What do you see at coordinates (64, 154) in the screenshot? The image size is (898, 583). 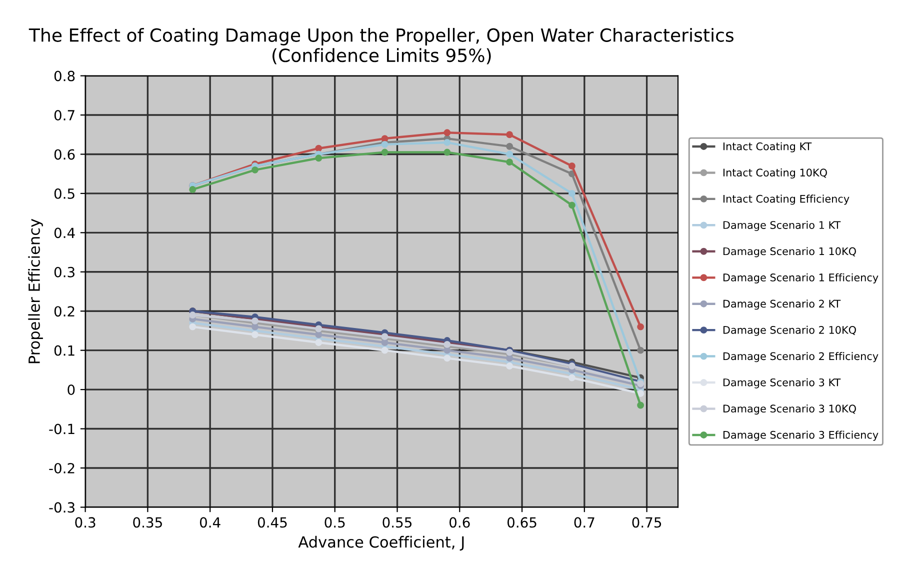 I see `y-tick-label: 0.6` at bounding box center [64, 154].